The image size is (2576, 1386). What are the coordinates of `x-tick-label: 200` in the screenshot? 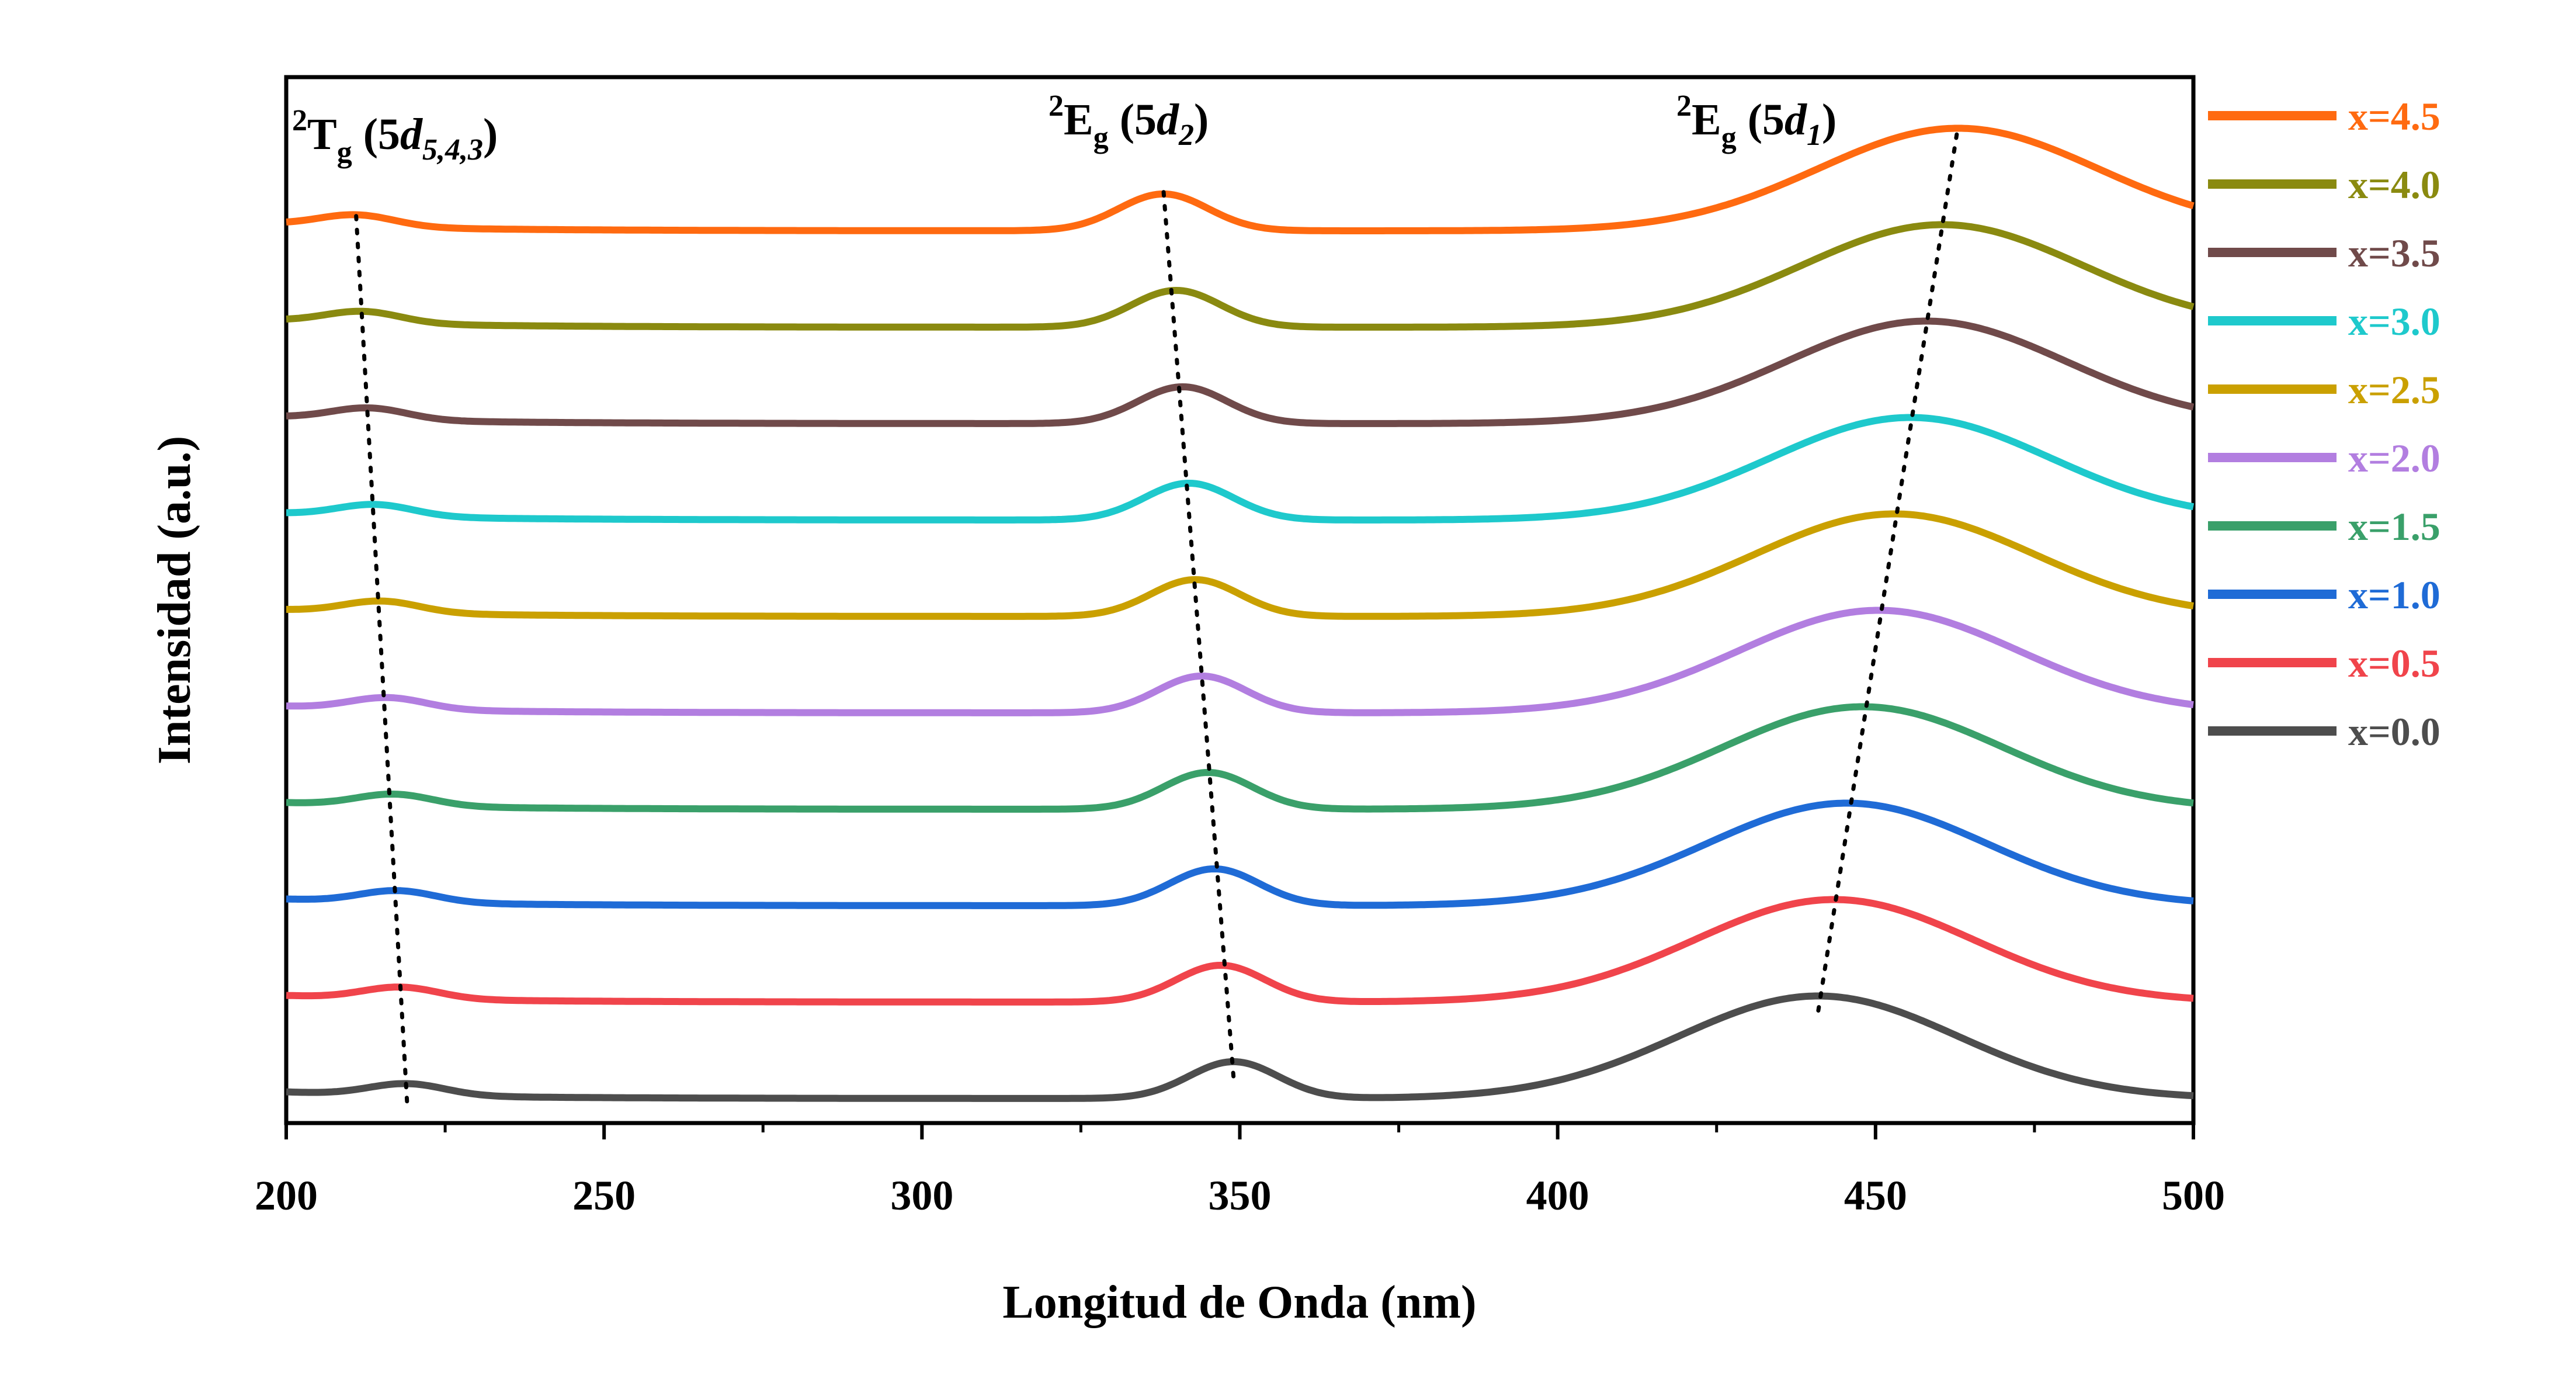 It's located at (286, 1195).